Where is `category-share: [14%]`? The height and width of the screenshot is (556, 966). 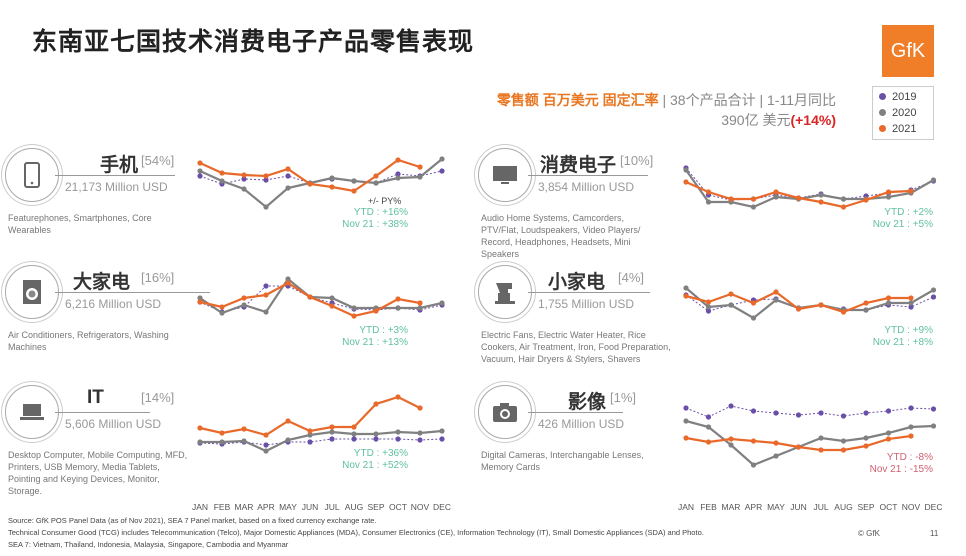
category-share: [14%] is located at coordinates (158, 397).